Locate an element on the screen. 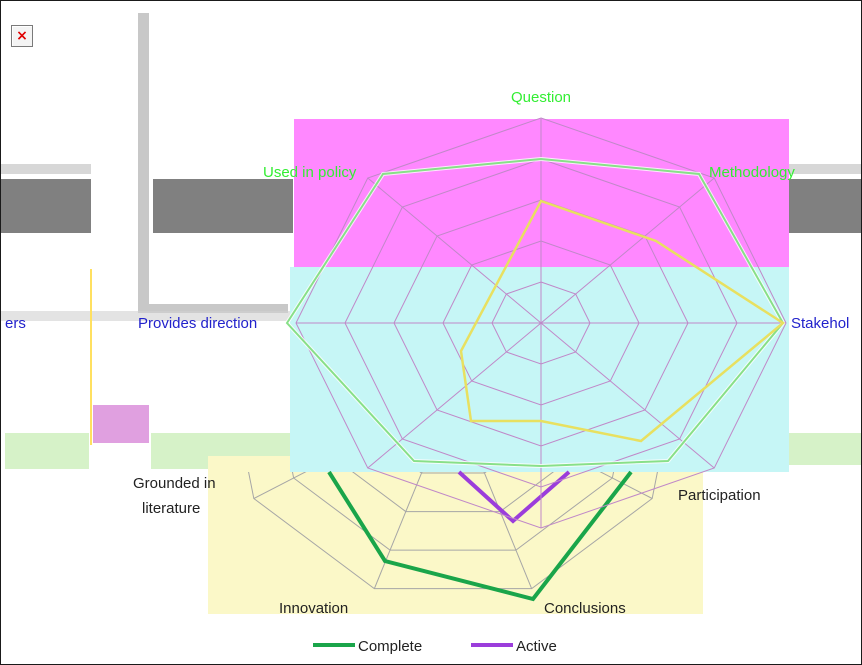 The height and width of the screenshot is (665, 862). grey-horizontal-bar is located at coordinates (213, 308).